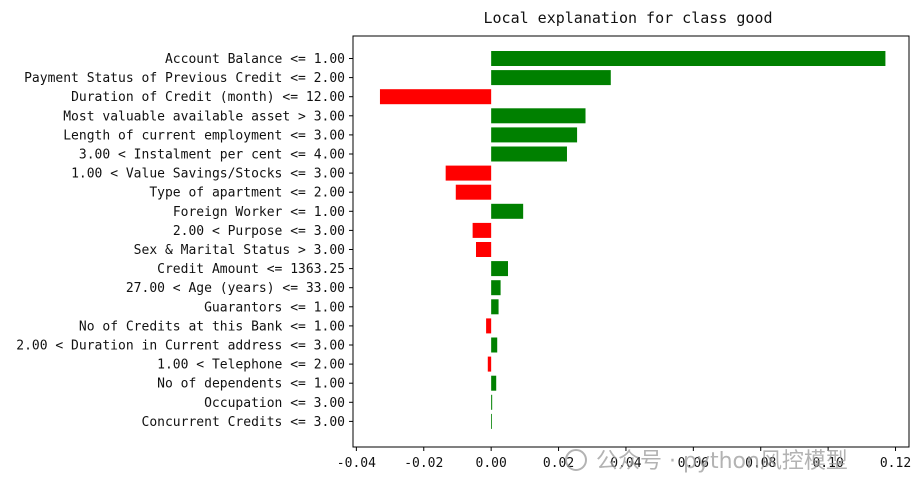 The width and height of the screenshot is (919, 492). What do you see at coordinates (827, 463) in the screenshot?
I see `x-tick-label: 0.10` at bounding box center [827, 463].